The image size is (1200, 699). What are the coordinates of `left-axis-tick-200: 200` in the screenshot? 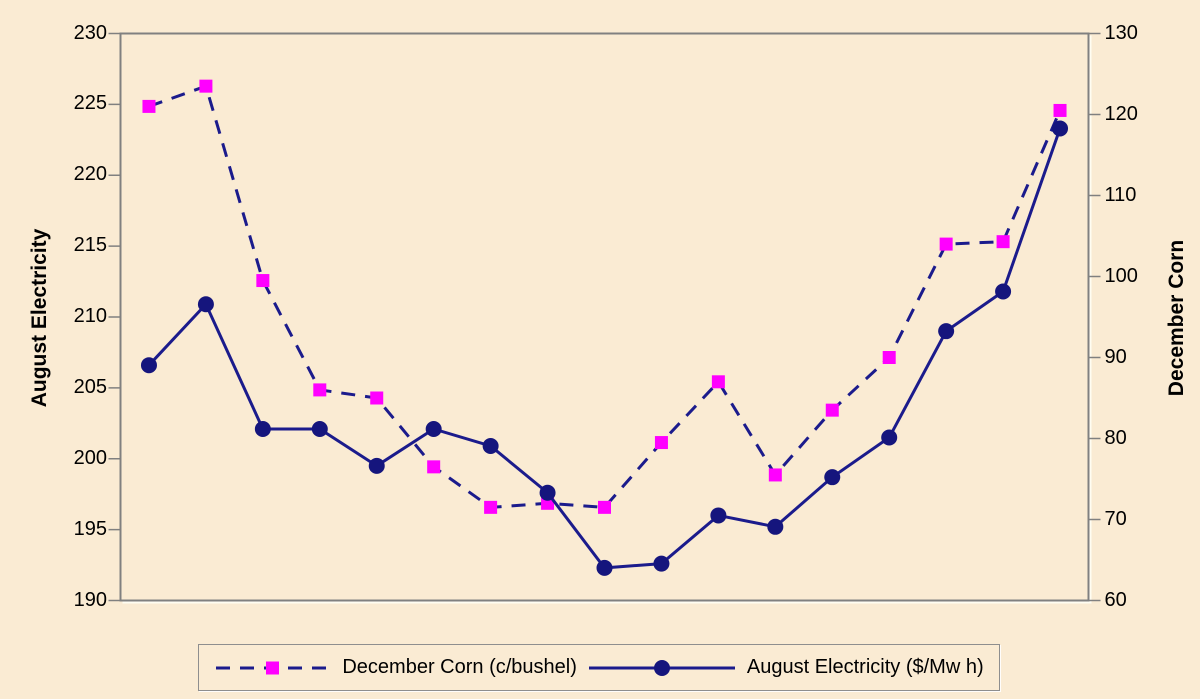 It's located at (90, 457).